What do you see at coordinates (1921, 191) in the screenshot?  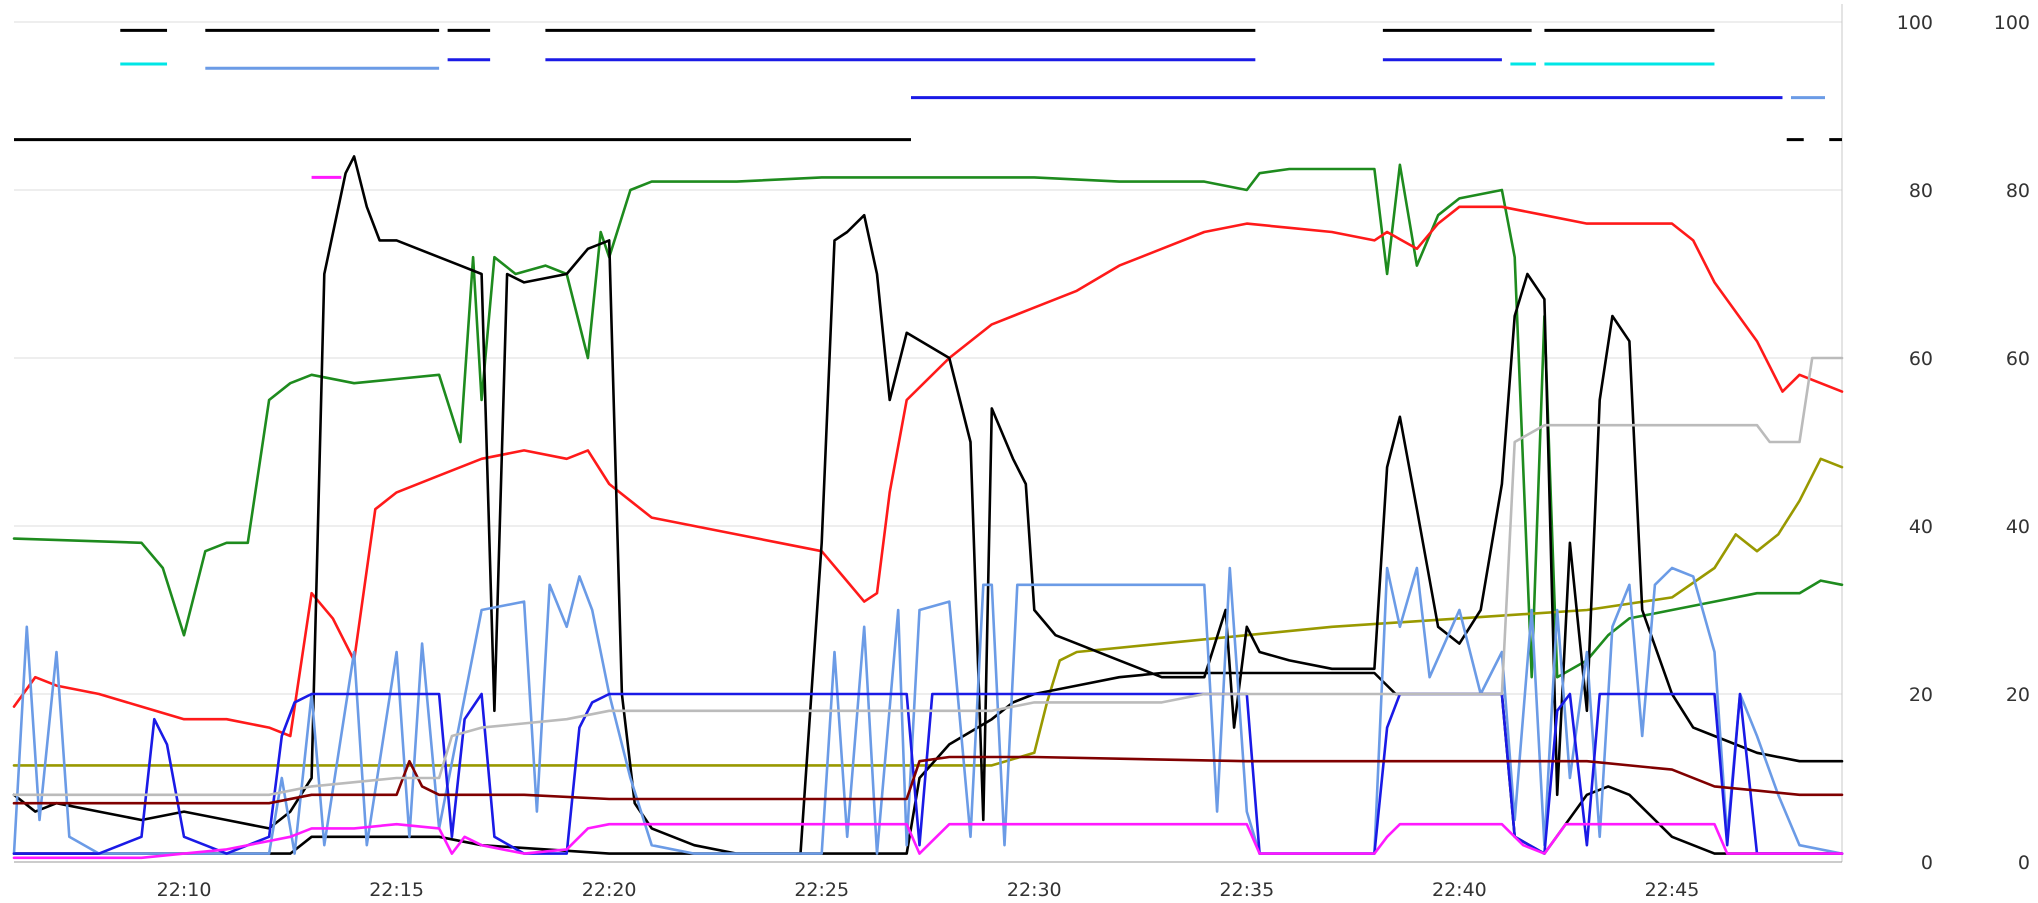 I see `y-tick-label-inner: 80` at bounding box center [1921, 191].